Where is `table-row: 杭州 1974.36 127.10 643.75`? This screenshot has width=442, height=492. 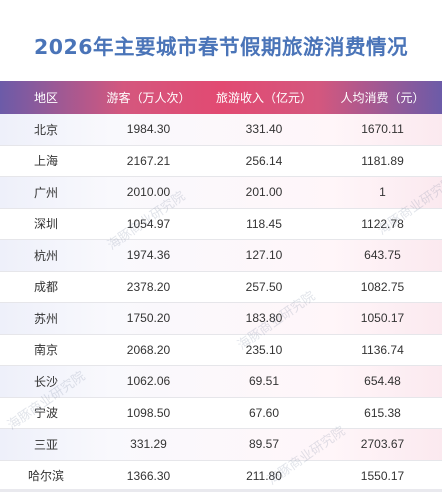
table-row: 杭州 1974.36 127.10 643.75 is located at coordinates (221, 256).